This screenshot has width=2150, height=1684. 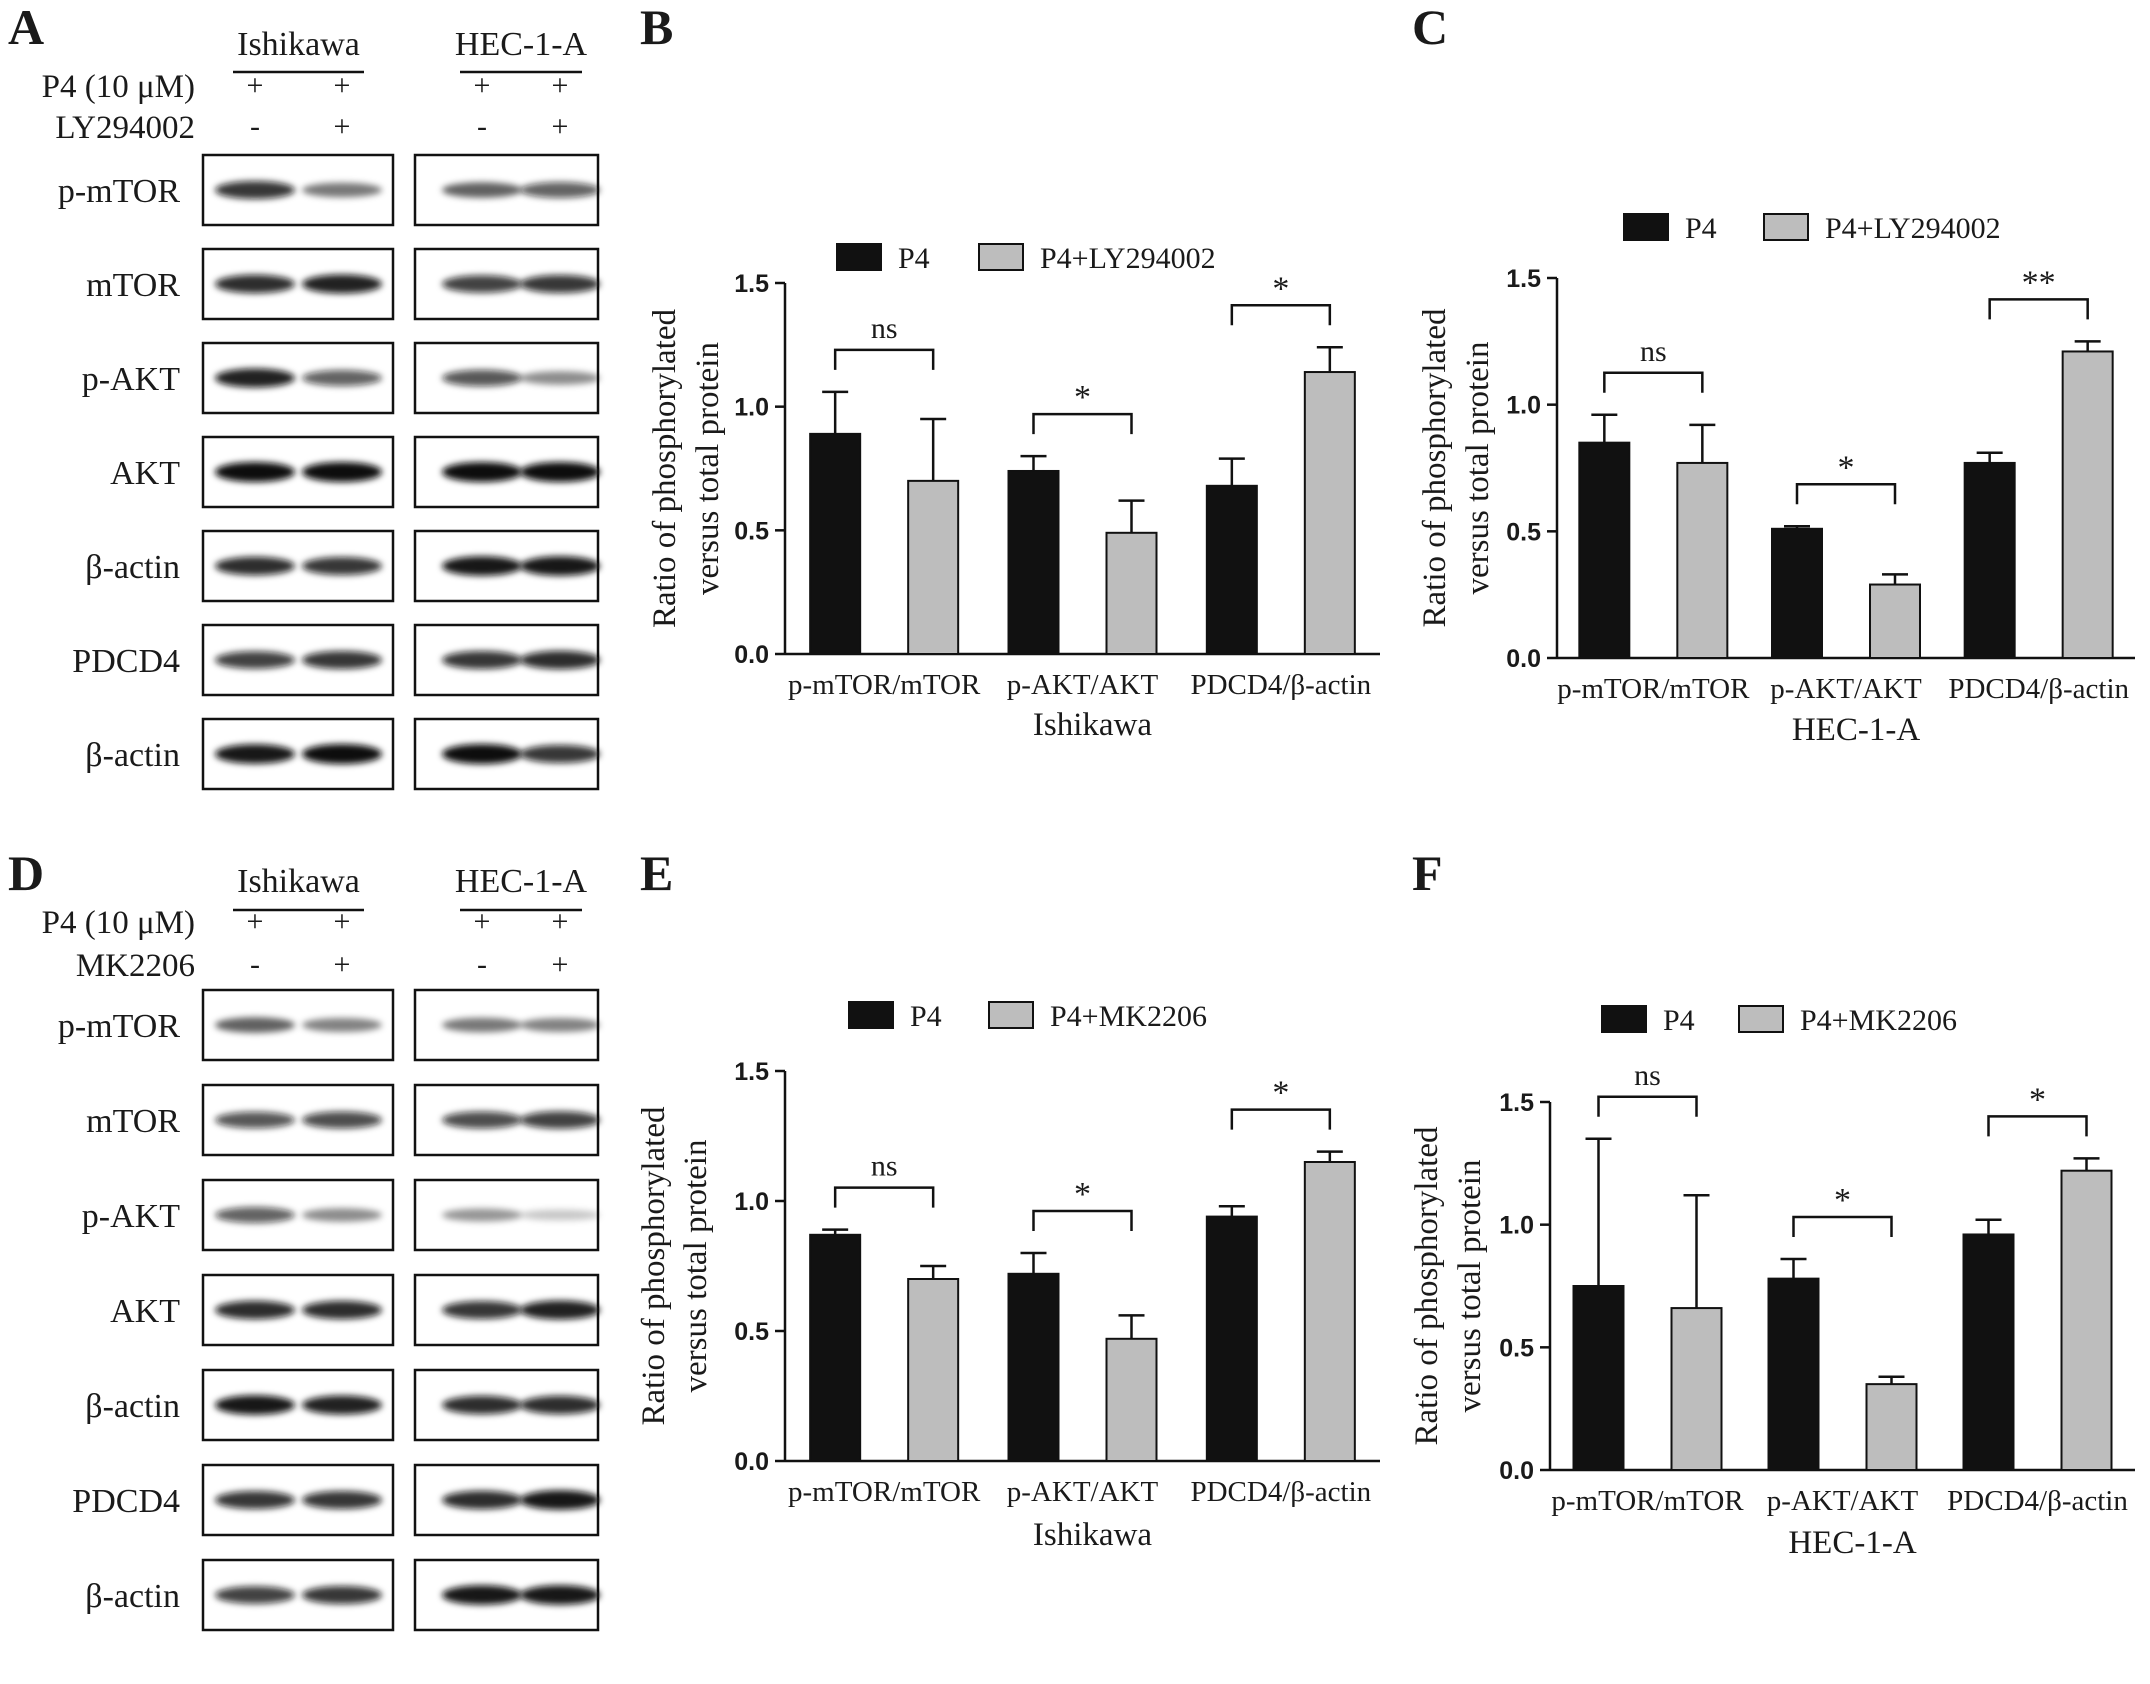 What do you see at coordinates (125, 128) in the screenshot?
I see `blot-treatment-label: LY294002` at bounding box center [125, 128].